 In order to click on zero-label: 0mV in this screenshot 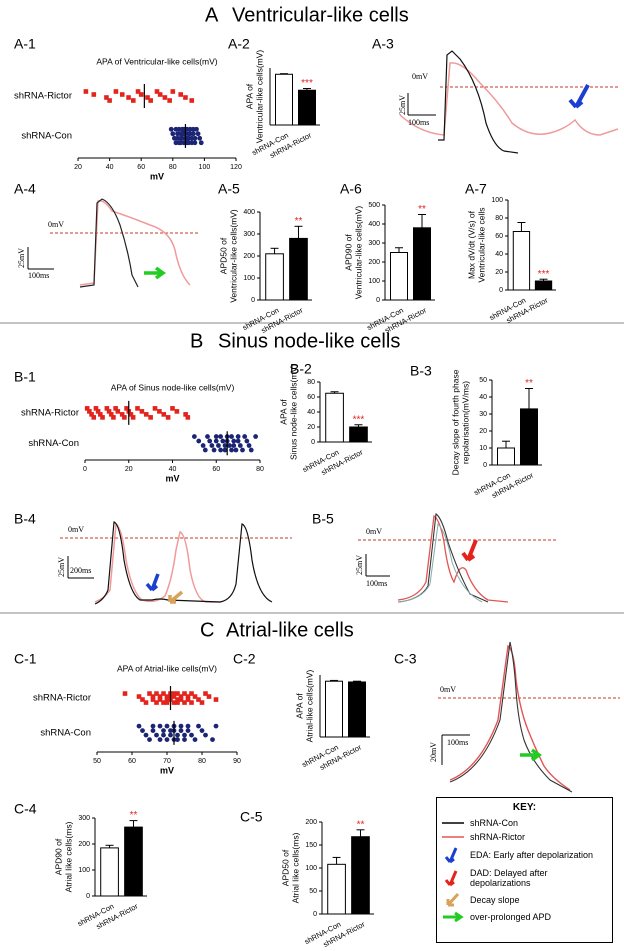, I will do `click(448, 689)`.